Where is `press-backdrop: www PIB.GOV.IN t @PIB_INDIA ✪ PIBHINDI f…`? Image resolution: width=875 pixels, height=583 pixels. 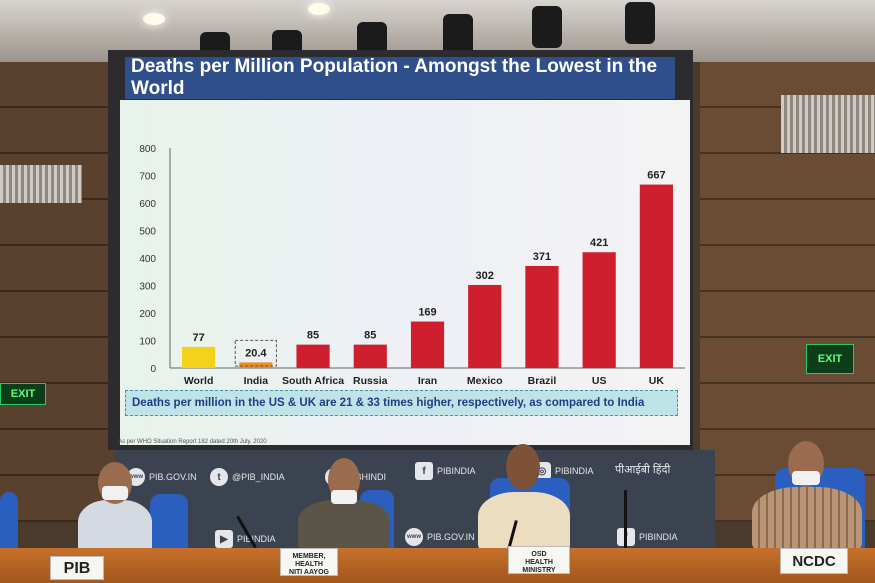 press-backdrop: www PIB.GOV.IN t @PIB_INDIA ✪ PIBHINDI f… is located at coordinates (415, 500).